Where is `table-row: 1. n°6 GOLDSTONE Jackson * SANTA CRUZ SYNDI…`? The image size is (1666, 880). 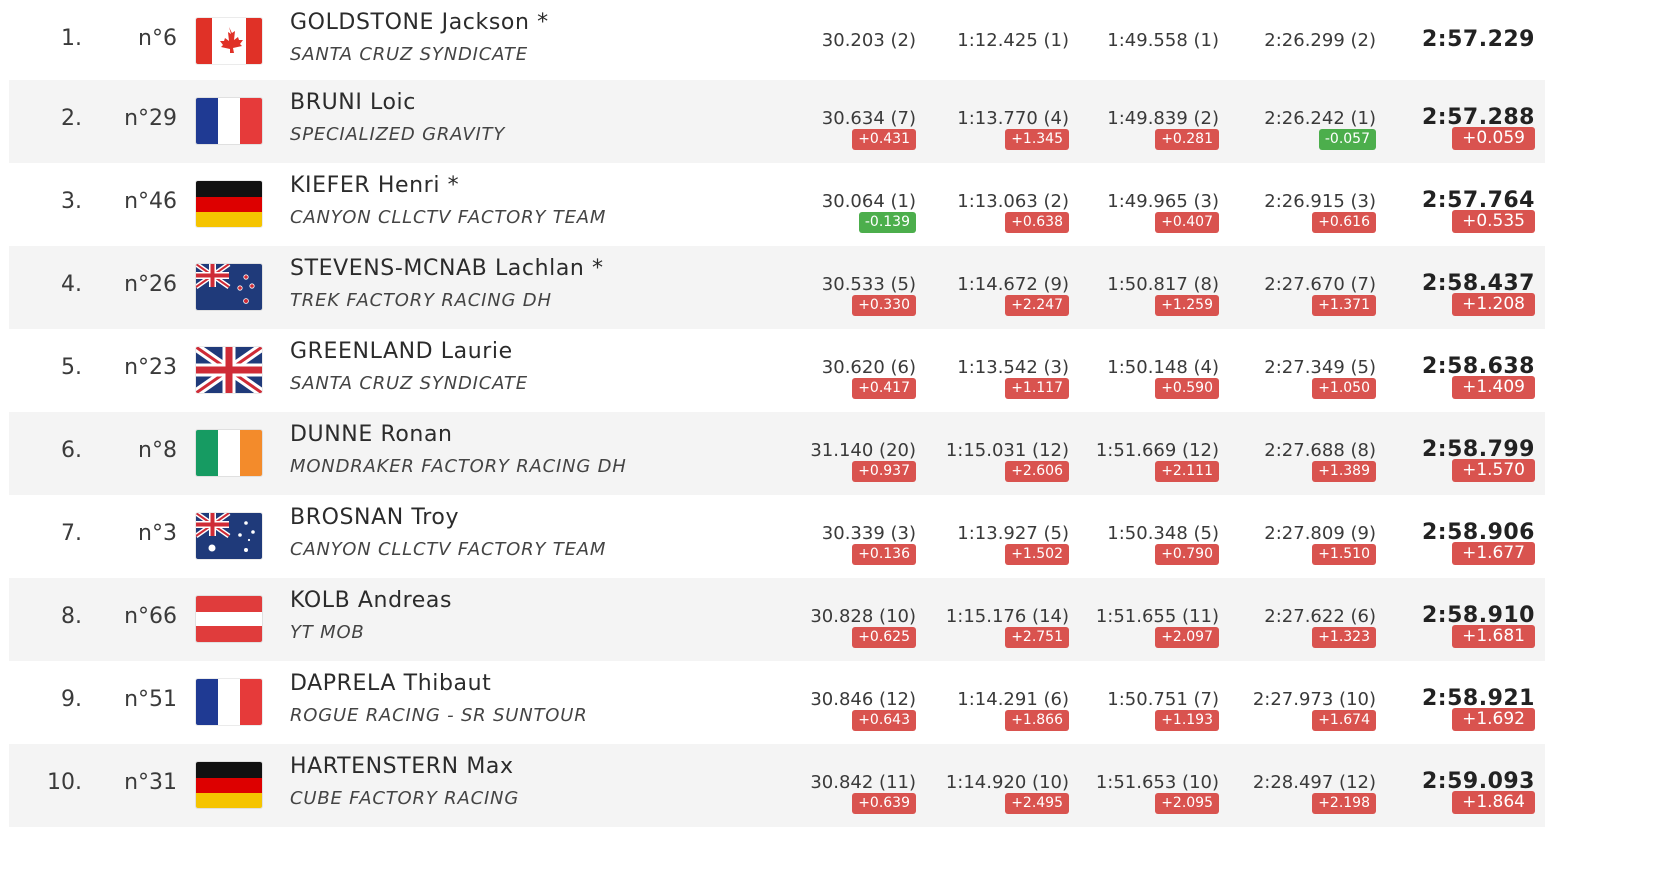
table-row: 1. n°6 GOLDSTONE Jackson * SANTA CRUZ SYNDI… is located at coordinates (777, 40).